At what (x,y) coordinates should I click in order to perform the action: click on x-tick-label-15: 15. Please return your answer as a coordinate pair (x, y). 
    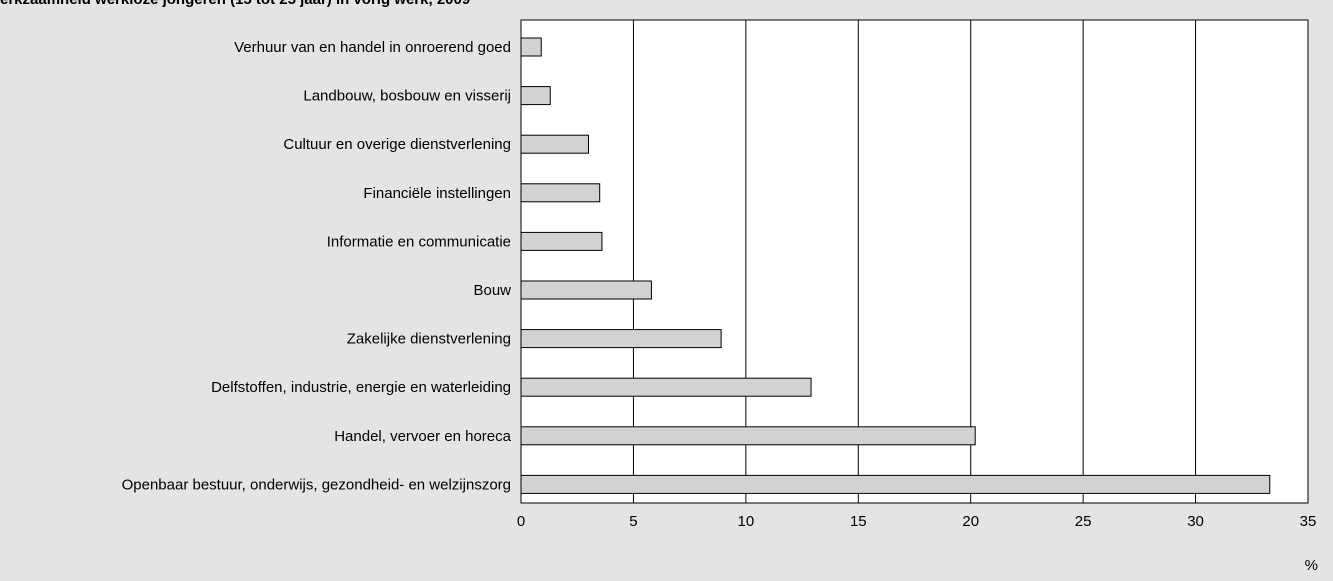
    Looking at the image, I should click on (858, 521).